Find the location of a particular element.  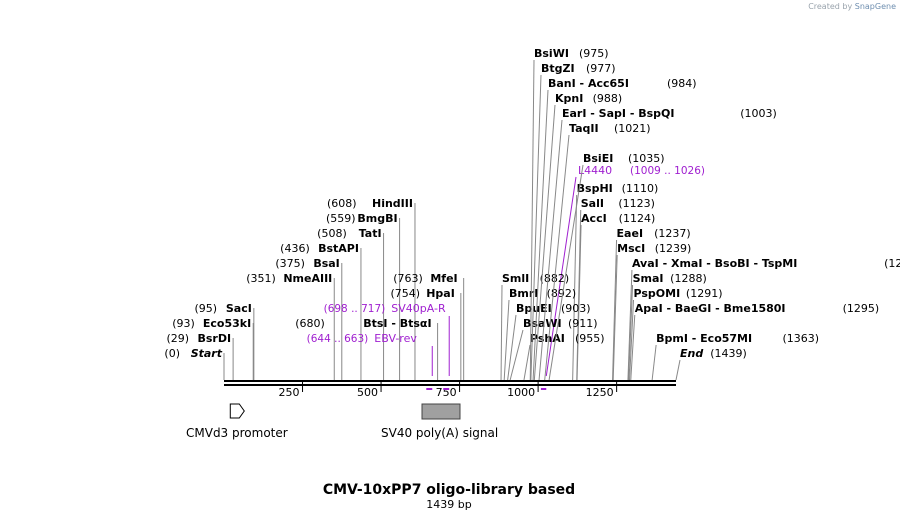

primer-range-sv40pa-r: (698 .. 717) is located at coordinates (355, 309).